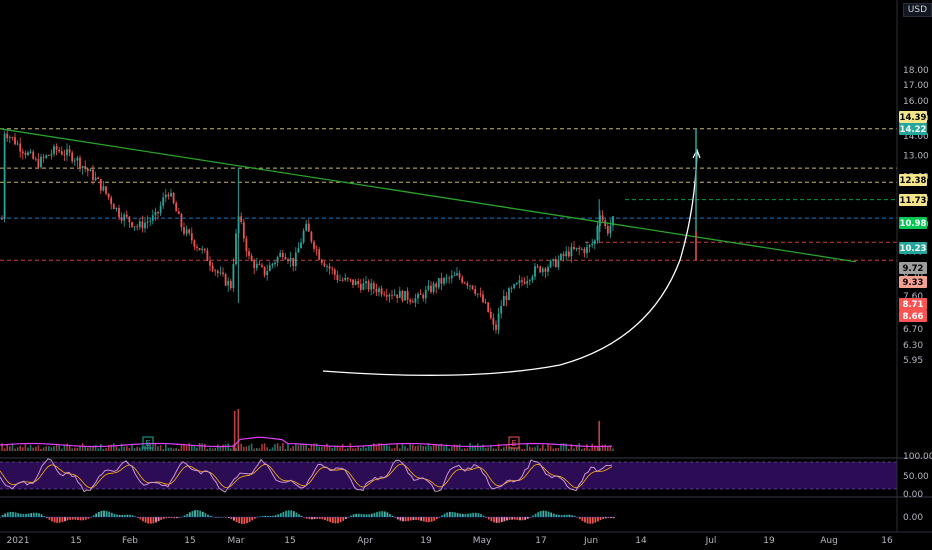 The width and height of the screenshot is (932, 550). What do you see at coordinates (916, 86) in the screenshot?
I see `price-tick-label: 17.00` at bounding box center [916, 86].